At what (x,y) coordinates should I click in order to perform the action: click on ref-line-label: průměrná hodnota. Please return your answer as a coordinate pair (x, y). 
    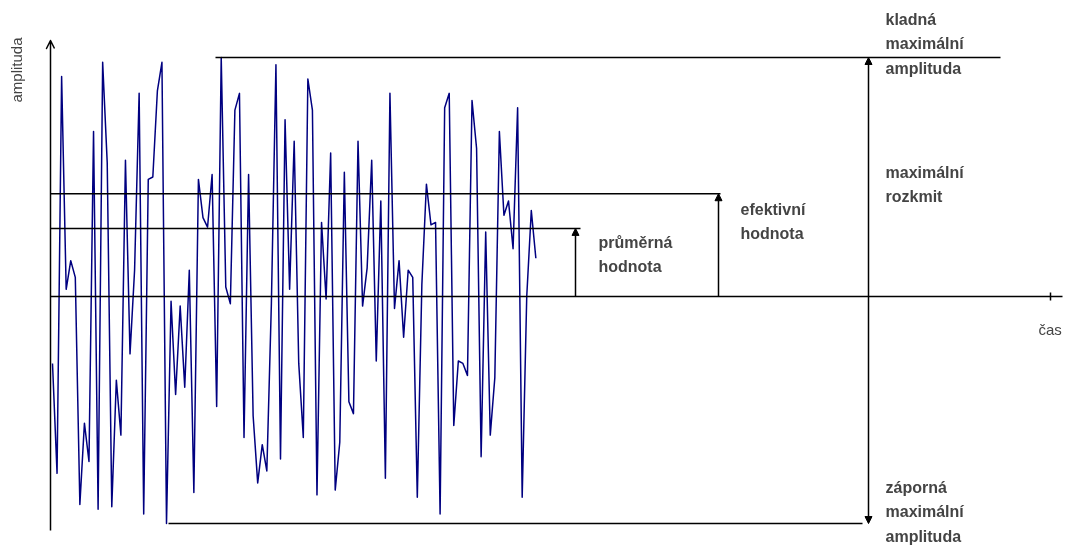
    Looking at the image, I should click on (635, 254).